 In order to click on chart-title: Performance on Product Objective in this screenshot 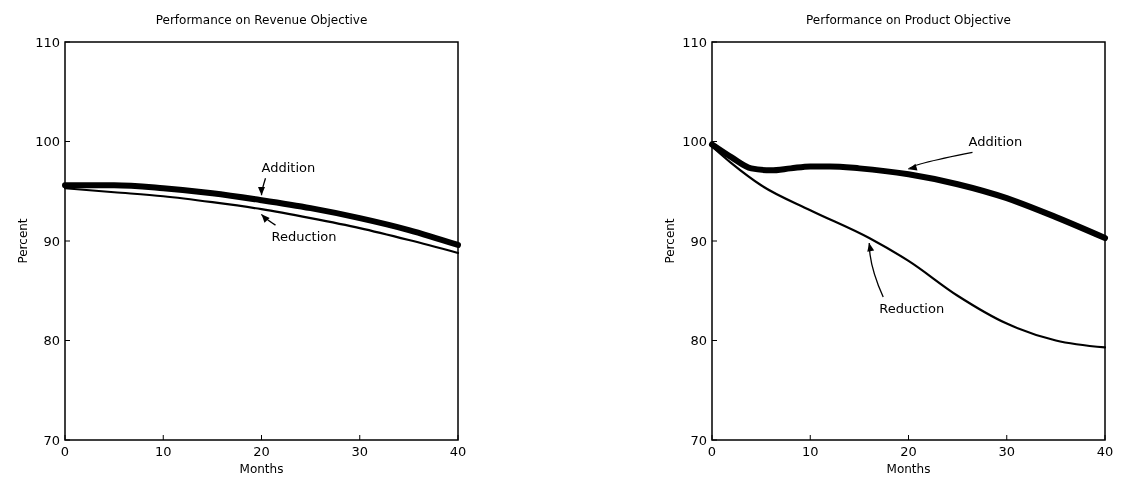, I will do `click(908, 20)`.